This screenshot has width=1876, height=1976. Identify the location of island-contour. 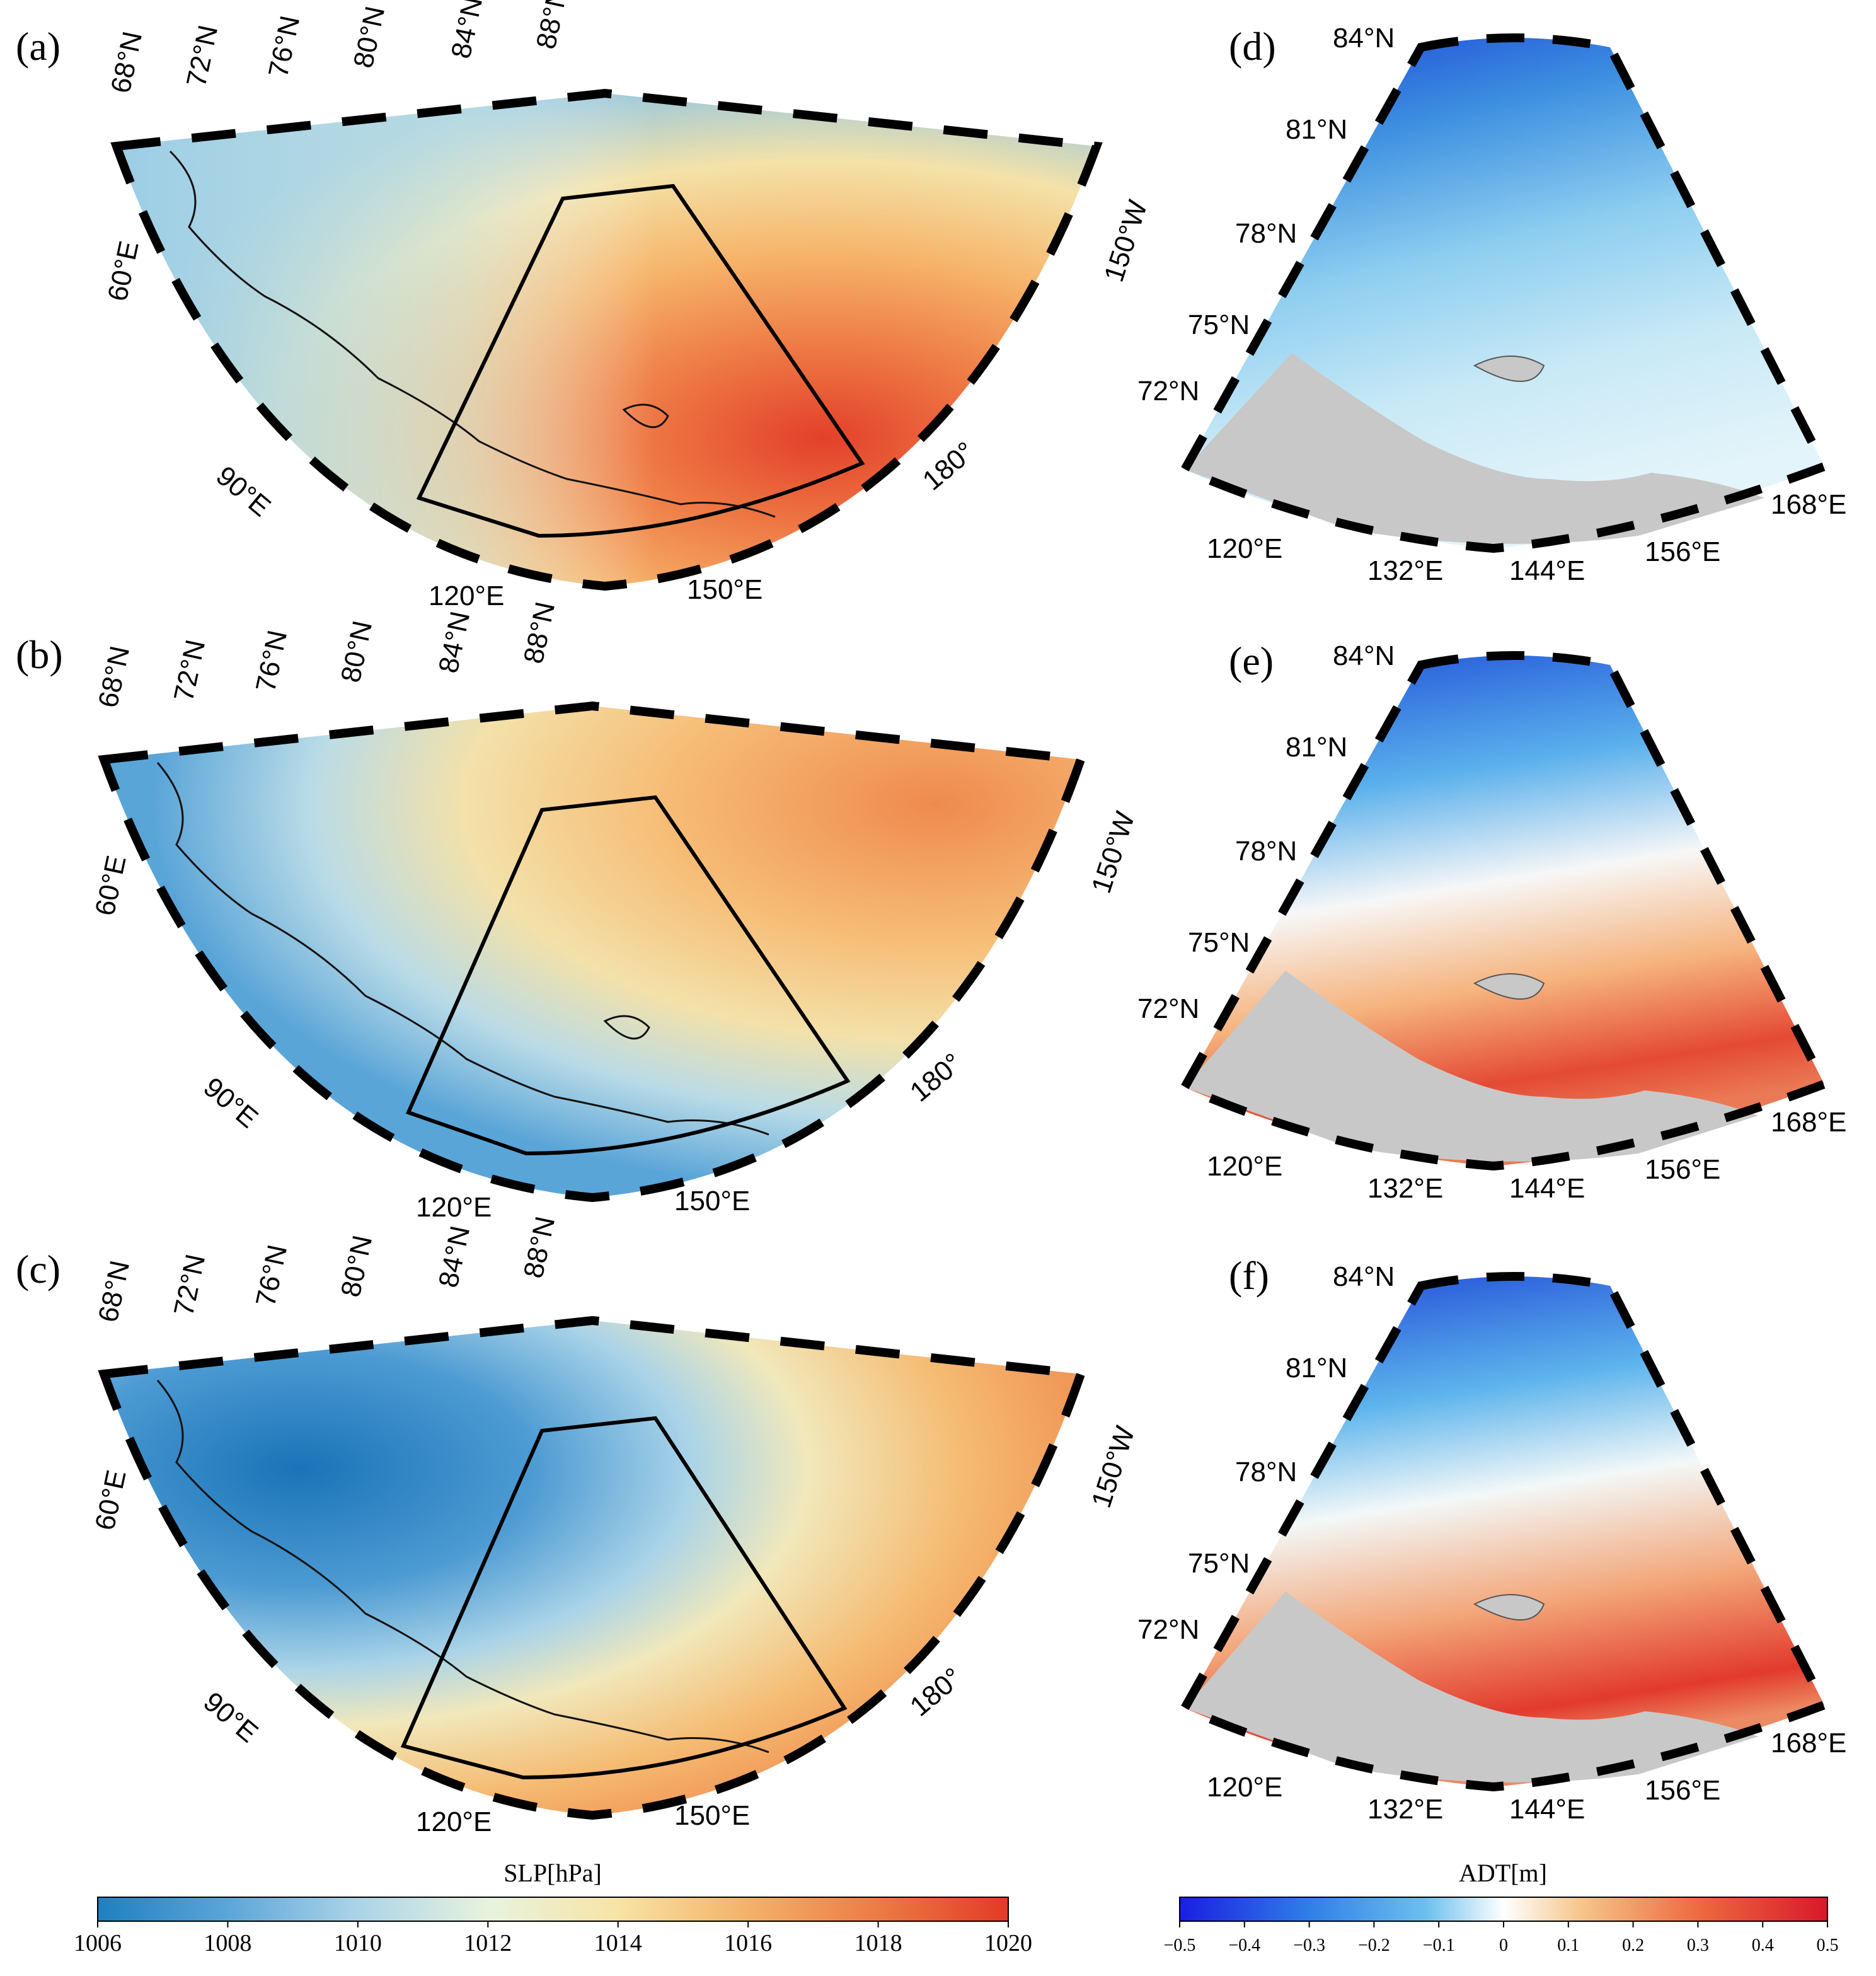
(645, 416).